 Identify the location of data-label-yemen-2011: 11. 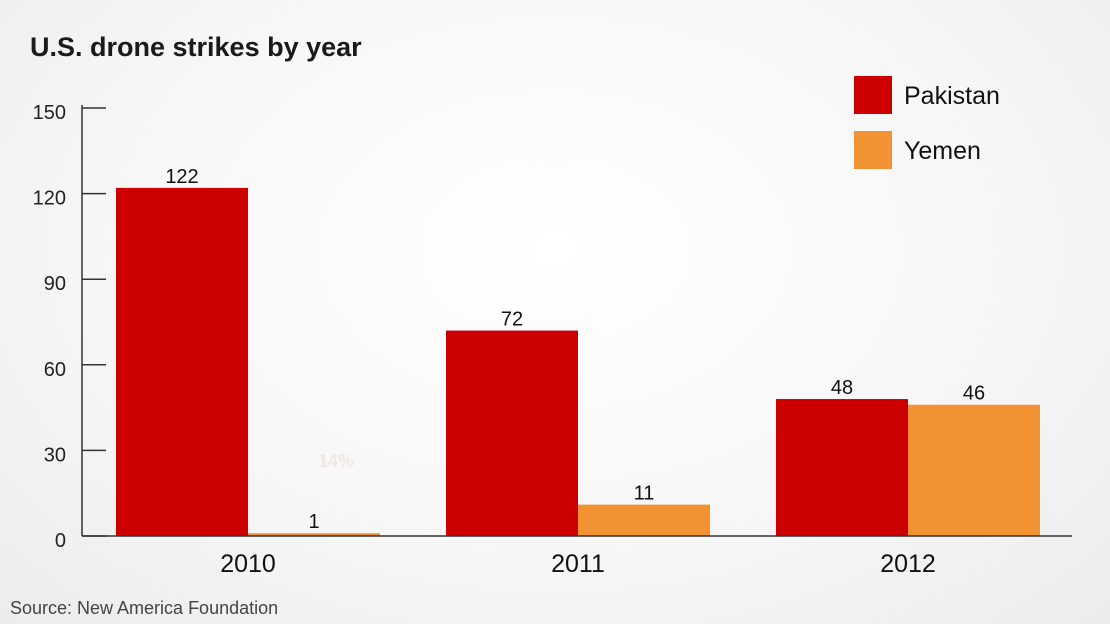
(644, 494).